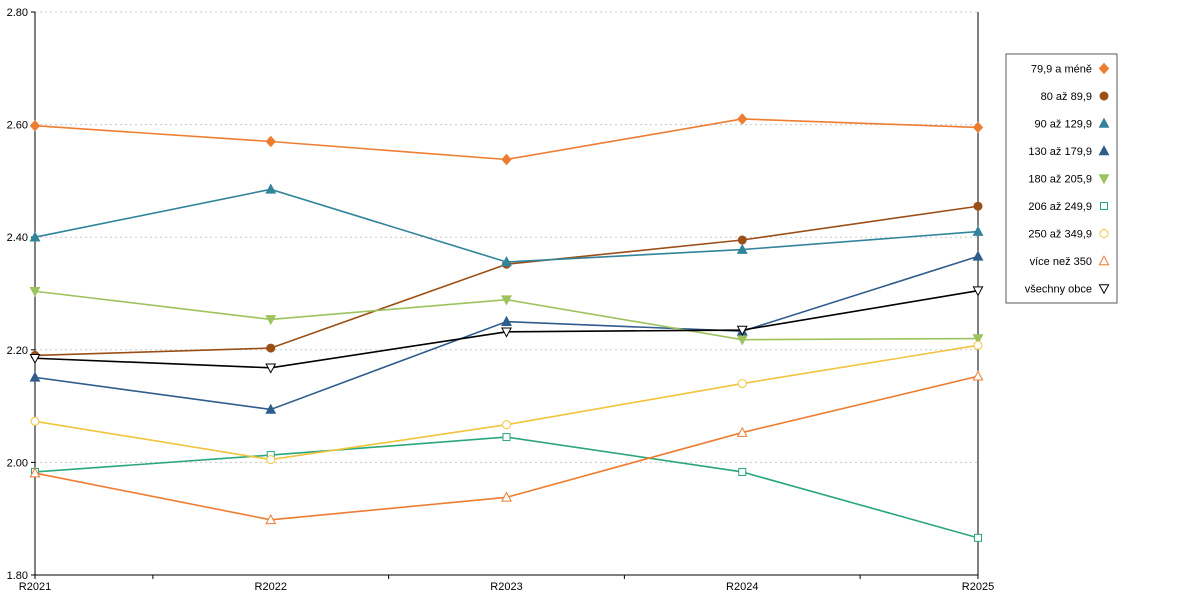  I want to click on legend-item: 180 až 205,9, so click(1069, 180).